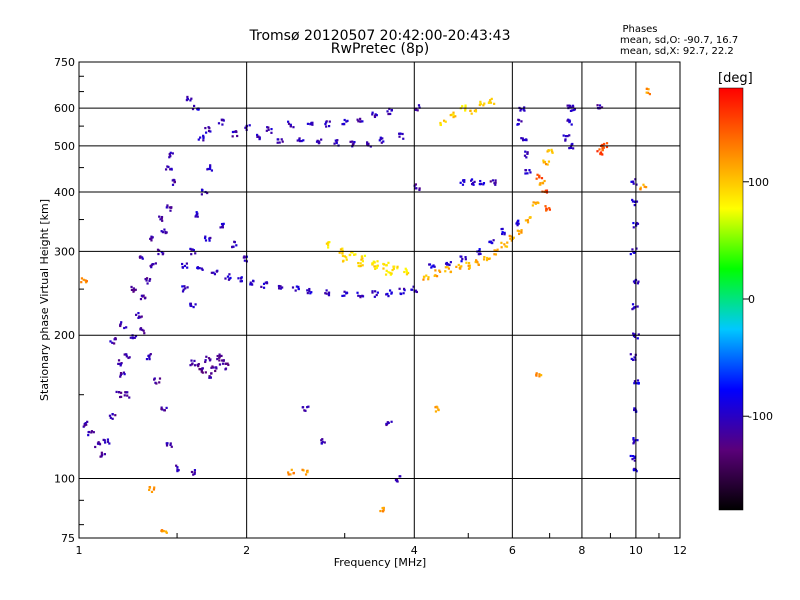 The image size is (800, 600). I want to click on y-tick-label: 75, so click(68, 538).